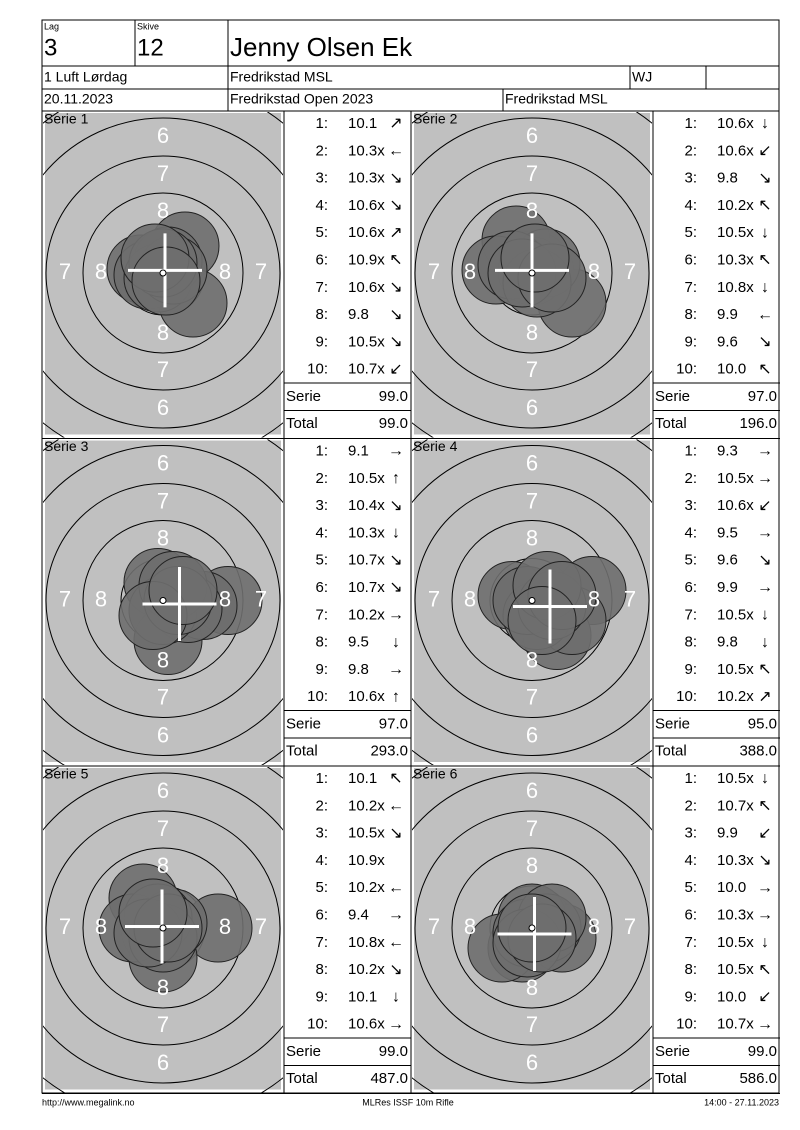 This screenshot has width=800, height=1130. What do you see at coordinates (690, 860) in the screenshot?
I see `shot-number: 4:` at bounding box center [690, 860].